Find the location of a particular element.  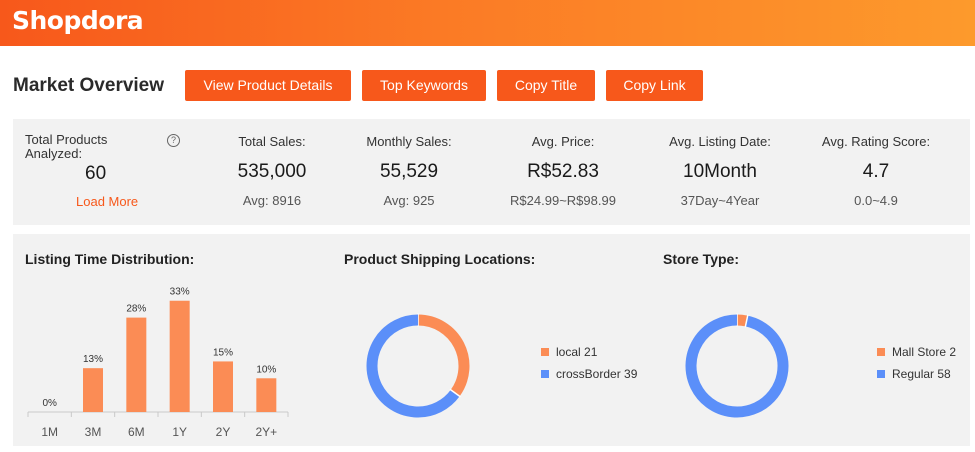

stat-label: Avg. Price: is located at coordinates (563, 141).